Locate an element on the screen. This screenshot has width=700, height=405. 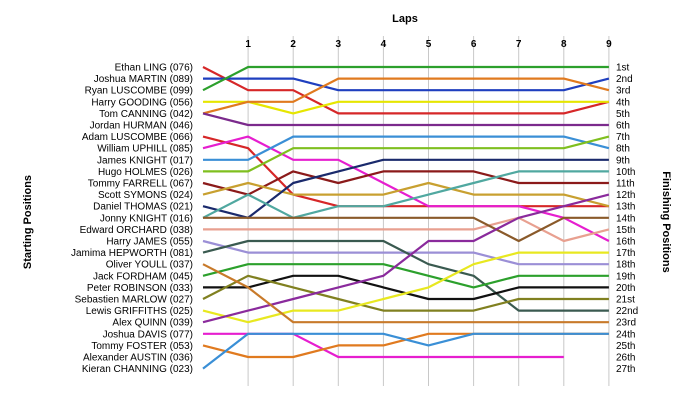
finishing-position-label: 21st is located at coordinates (625, 300).